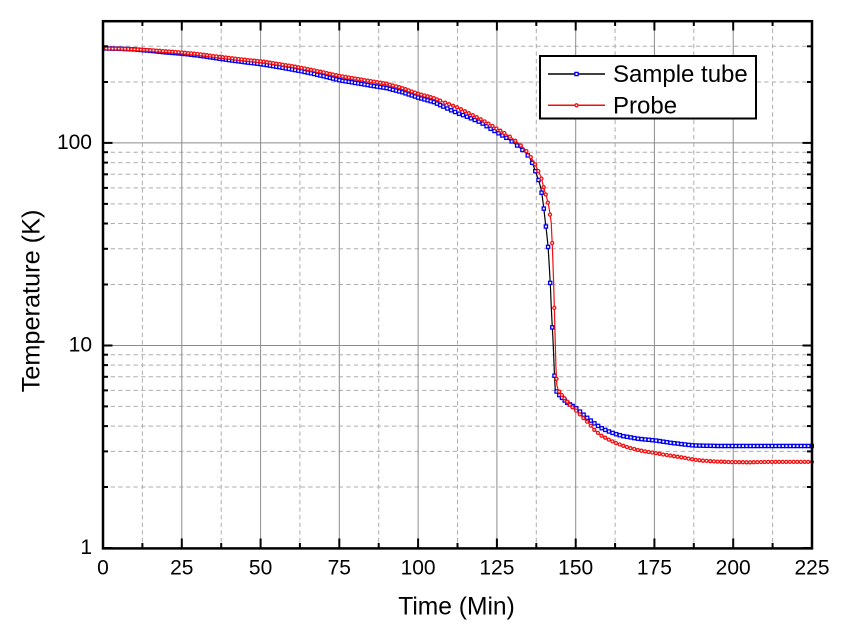 The height and width of the screenshot is (625, 861). I want to click on svg-text: 175, so click(654, 568).